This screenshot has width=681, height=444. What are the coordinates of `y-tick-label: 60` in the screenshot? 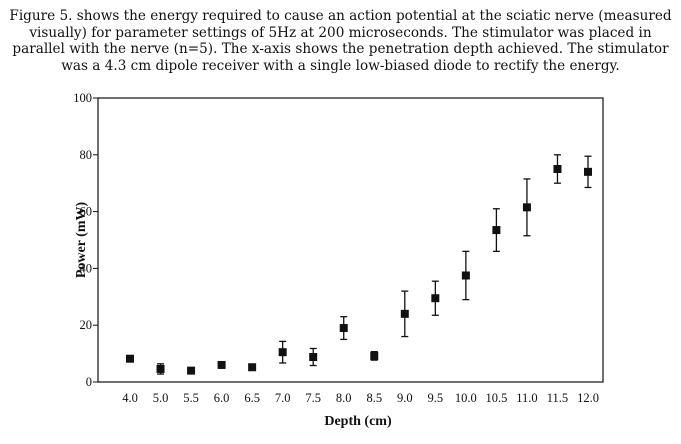 It's located at (86, 212).